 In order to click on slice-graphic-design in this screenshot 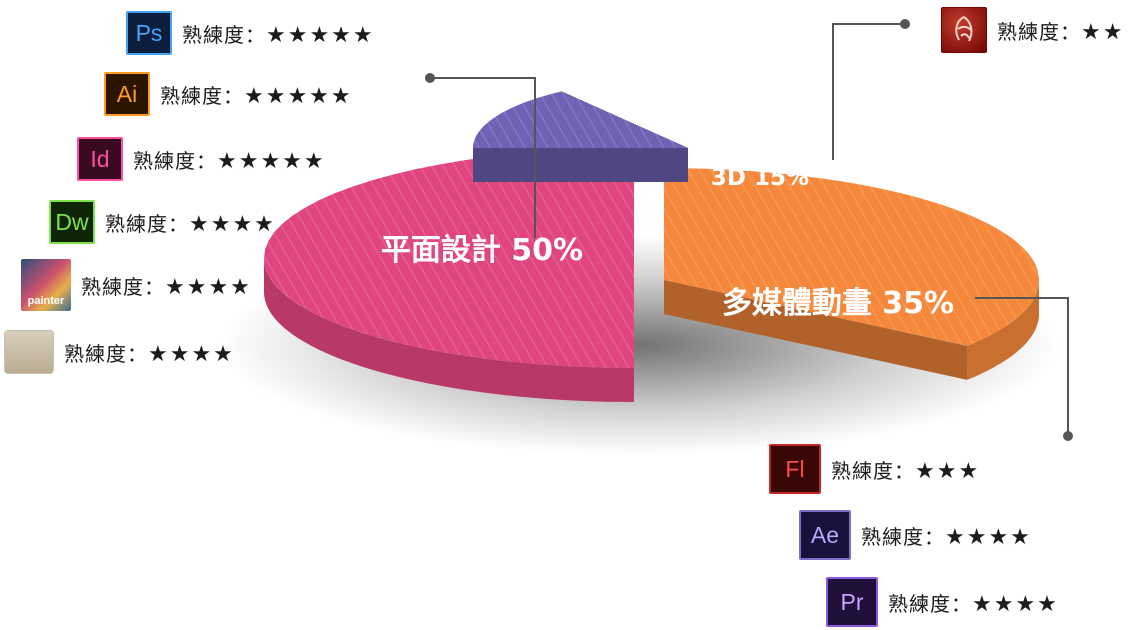, I will do `click(449, 275)`.